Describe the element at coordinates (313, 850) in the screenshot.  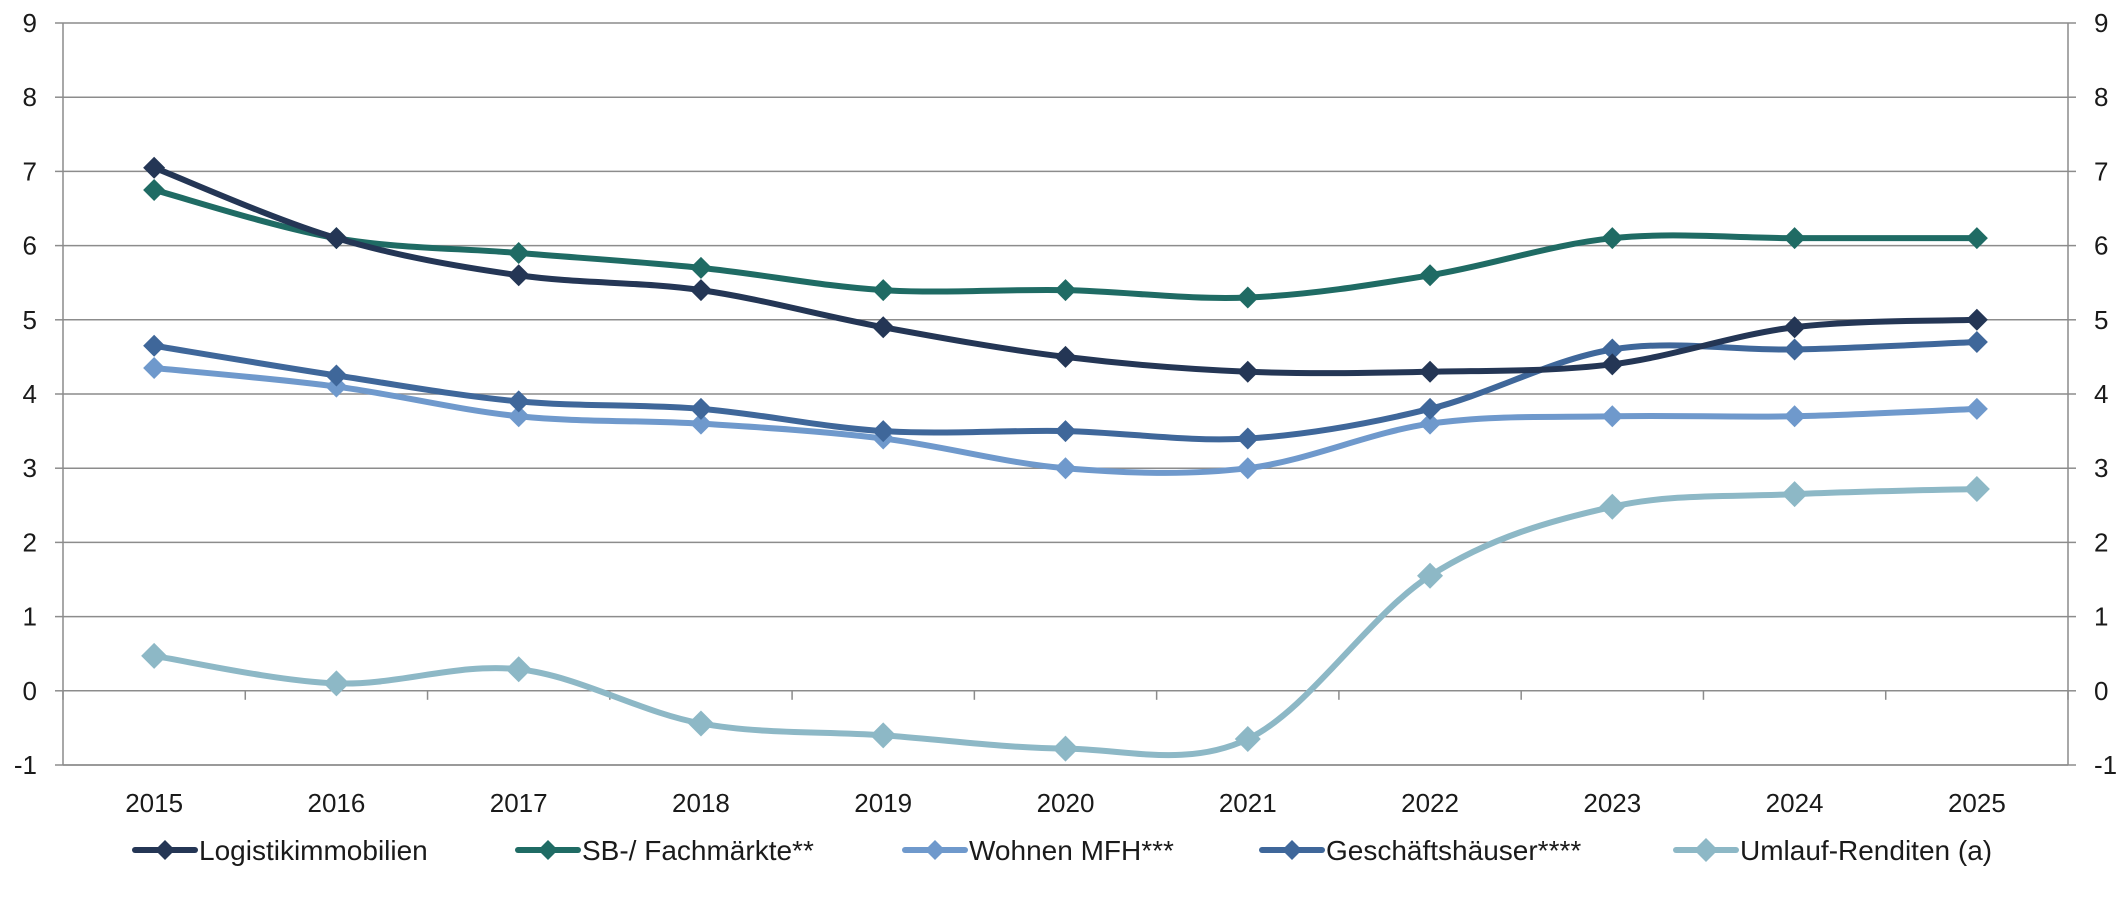
I see `legend-label: Logistikimmobilien` at that location.